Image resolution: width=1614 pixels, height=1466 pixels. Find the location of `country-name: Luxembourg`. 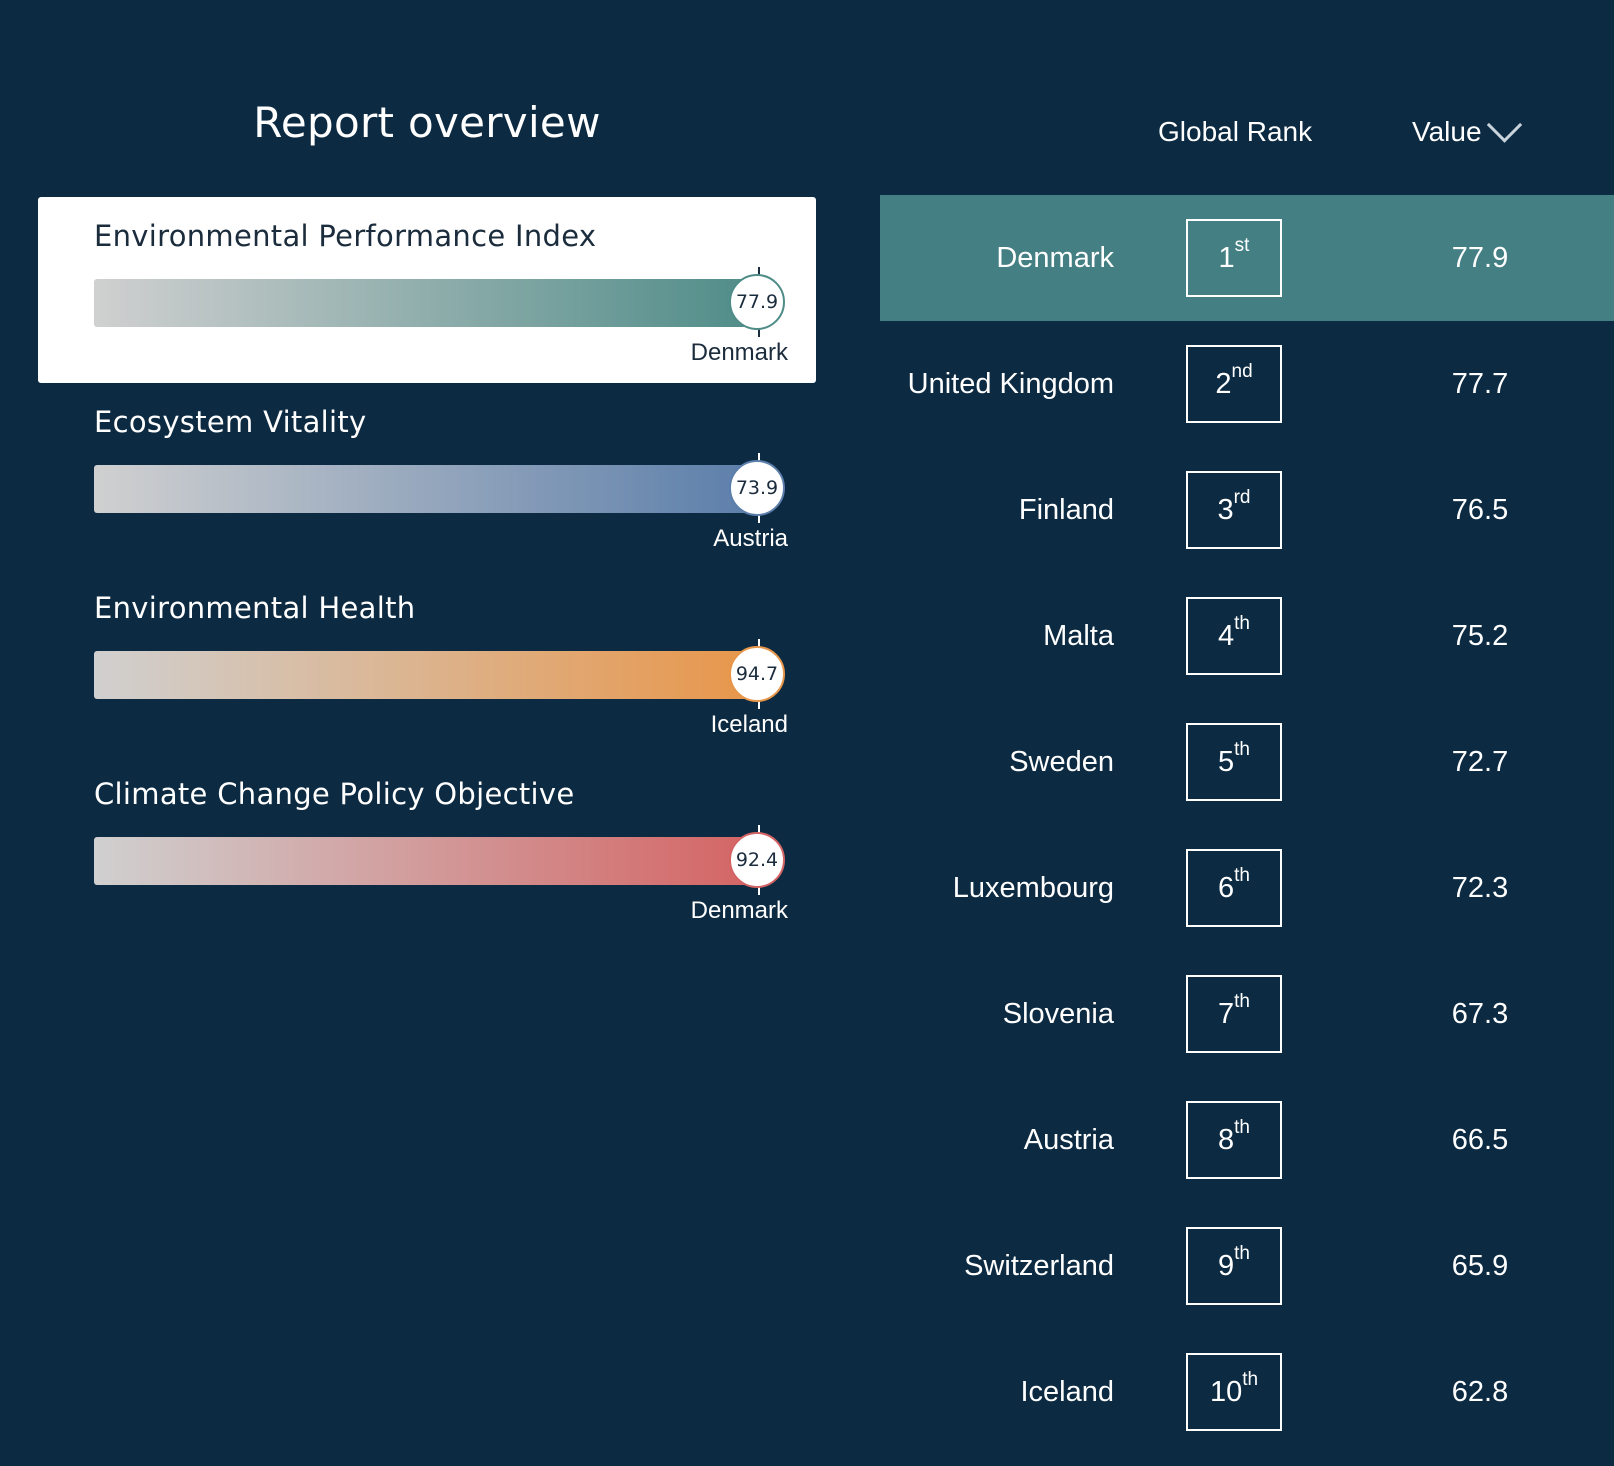

country-name: Luxembourg is located at coordinates (1033, 887).